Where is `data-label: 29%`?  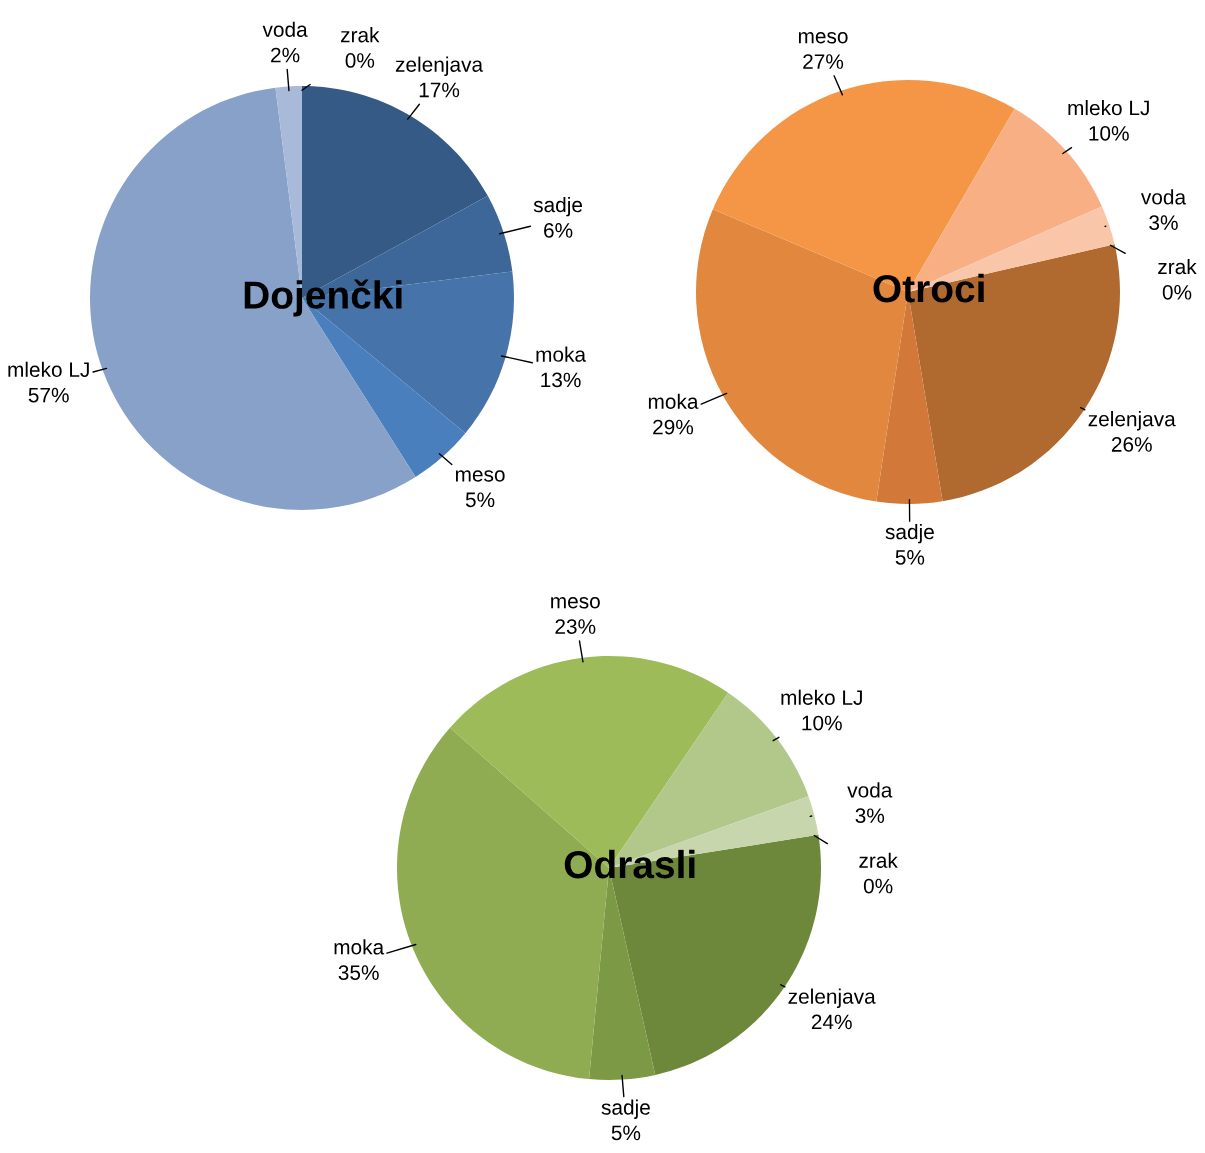 data-label: 29% is located at coordinates (673, 427).